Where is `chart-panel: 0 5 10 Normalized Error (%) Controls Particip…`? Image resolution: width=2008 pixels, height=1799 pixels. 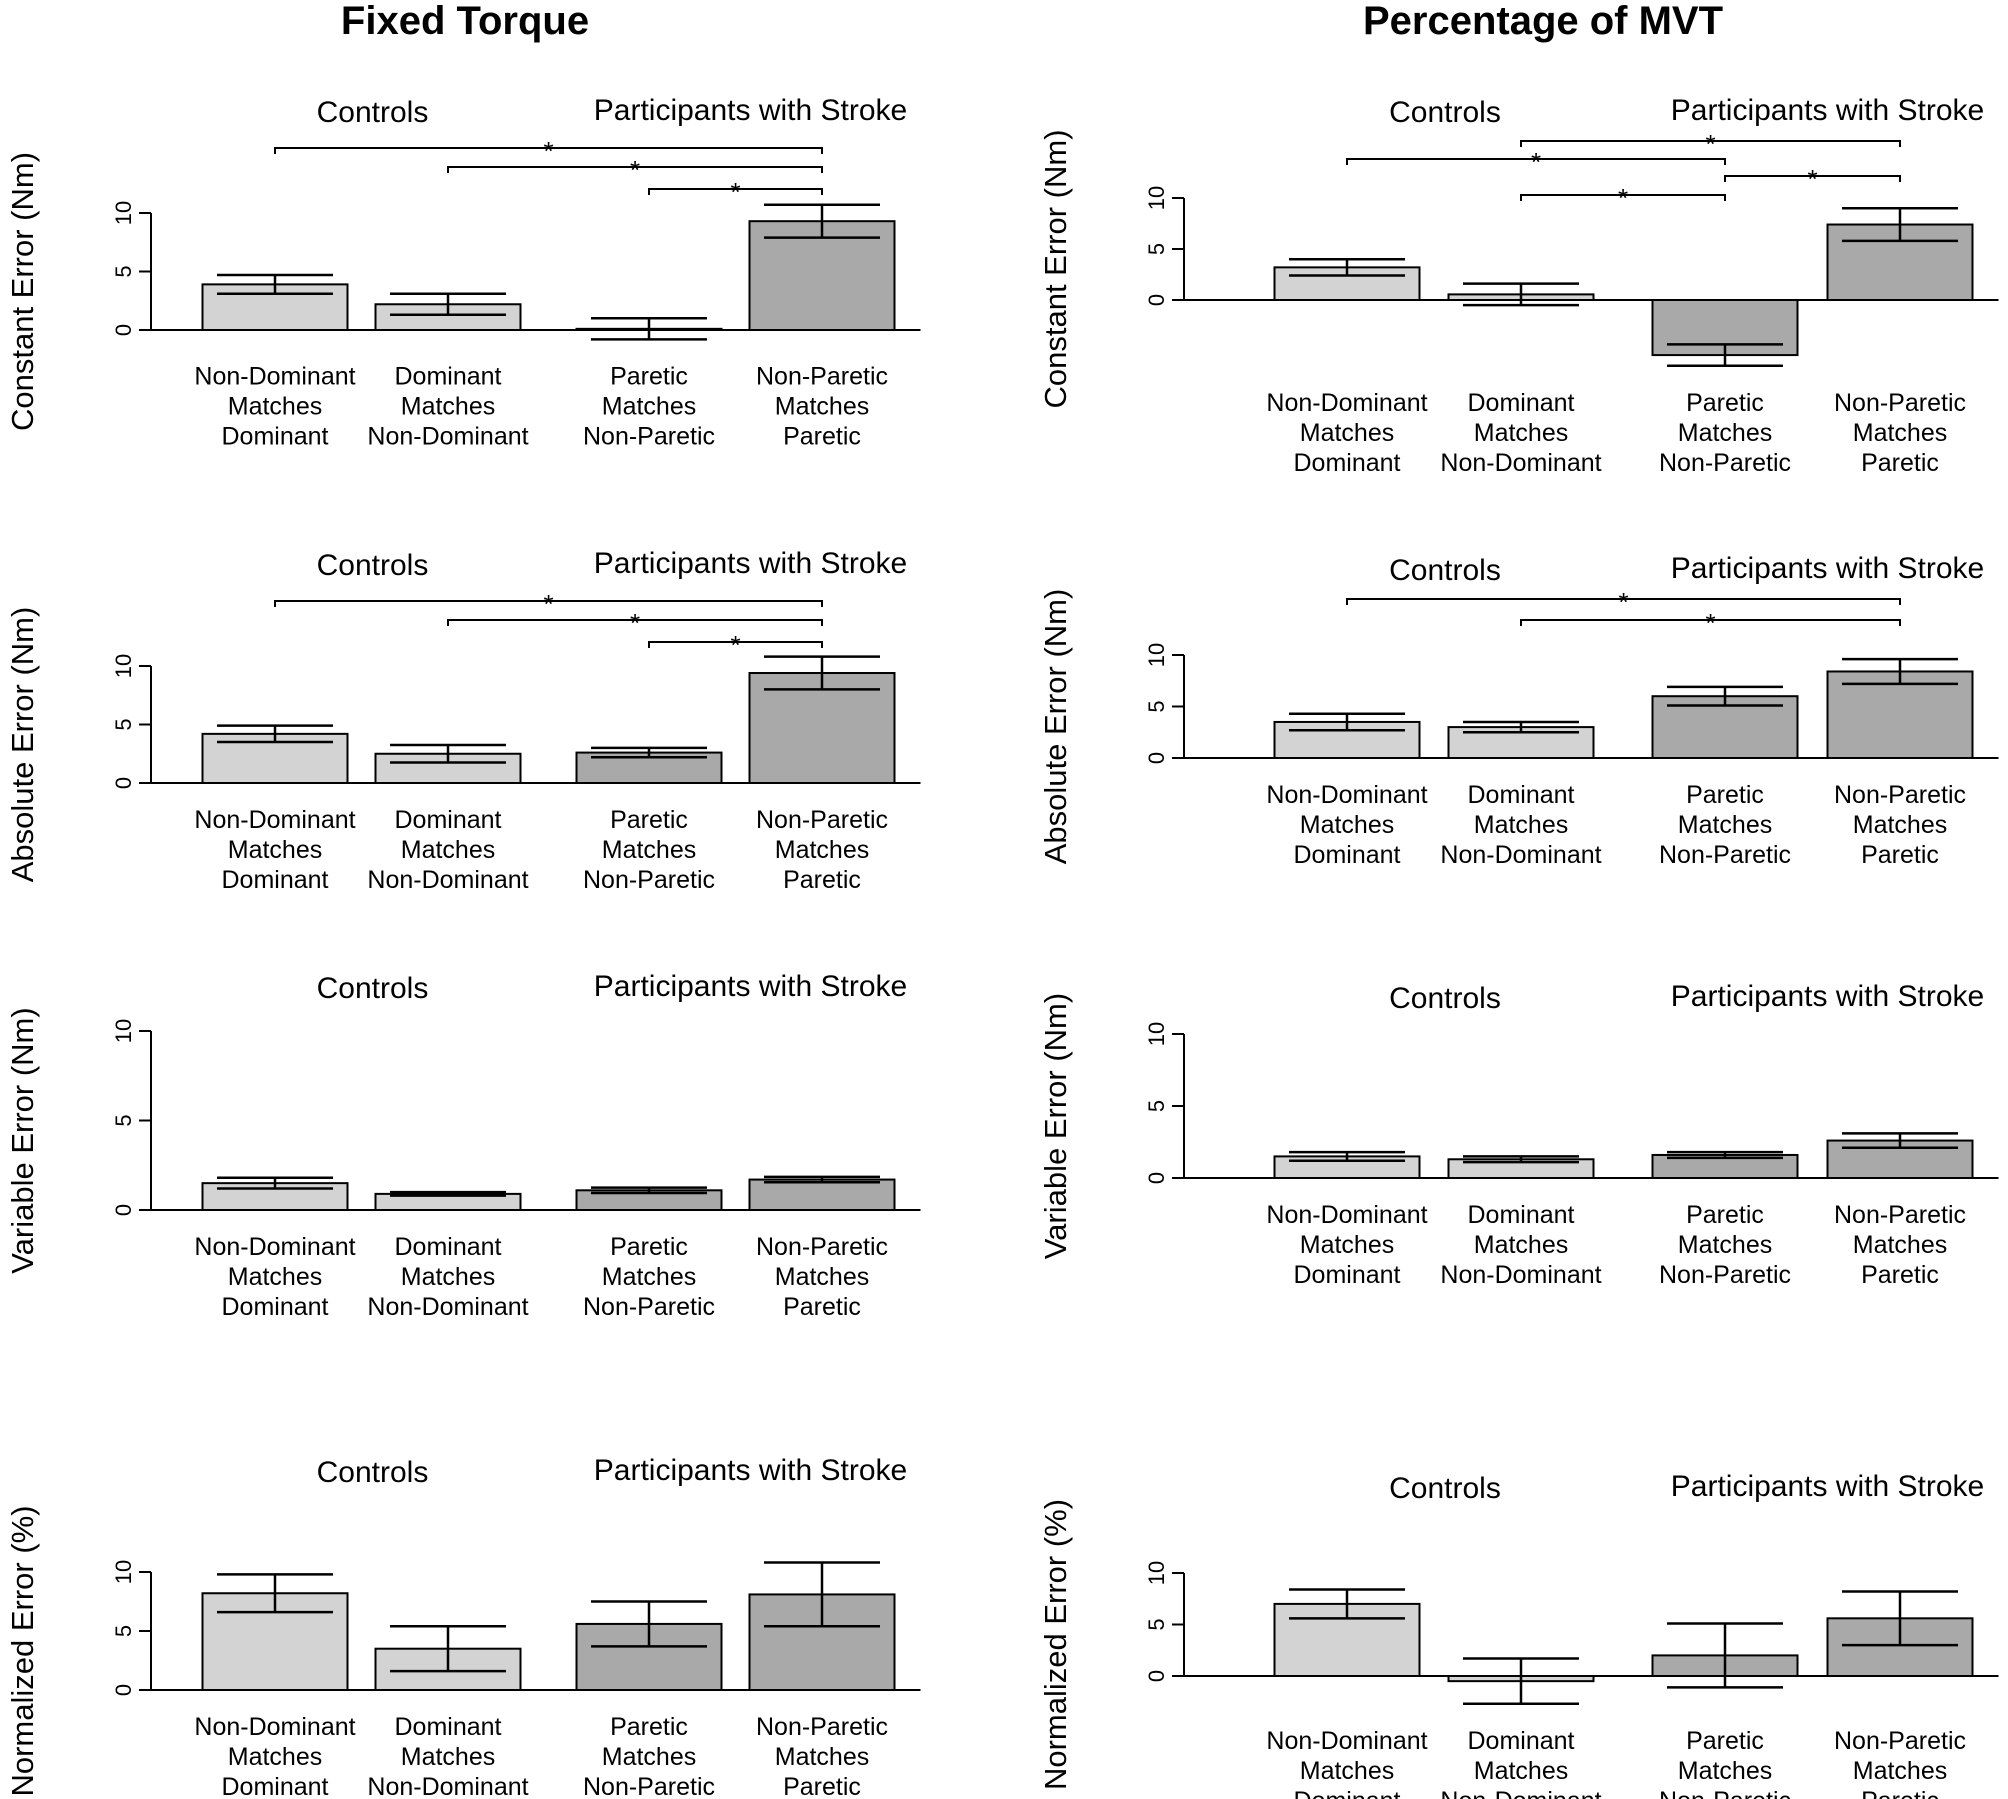
chart-panel: 0 5 10 Normalized Error (%) Controls Particip… is located at coordinates (1518, 1634).